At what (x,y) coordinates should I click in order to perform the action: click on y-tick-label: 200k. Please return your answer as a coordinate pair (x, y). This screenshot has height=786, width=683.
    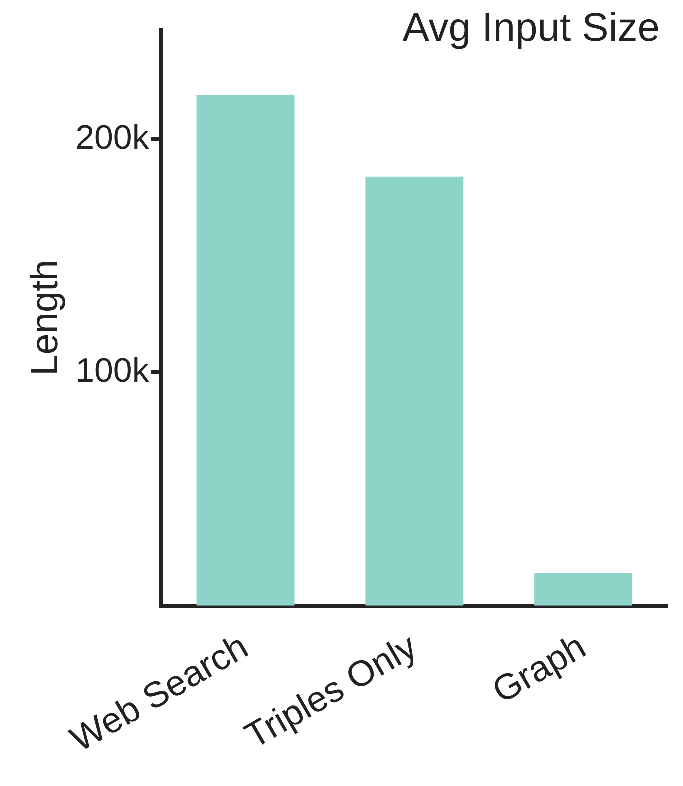
    Looking at the image, I should click on (113, 137).